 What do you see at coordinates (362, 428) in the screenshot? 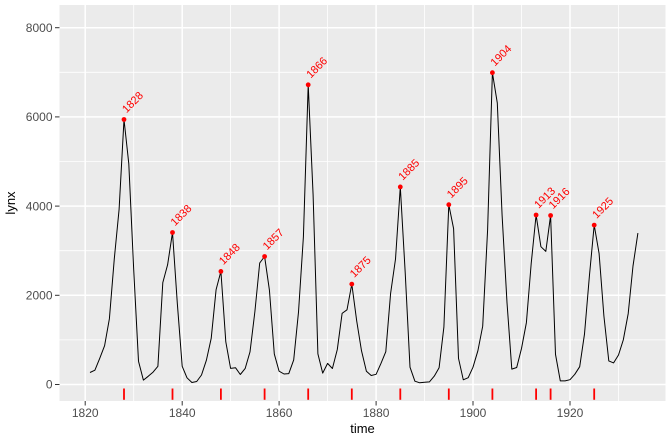
I see `x-axis-title: time` at bounding box center [362, 428].